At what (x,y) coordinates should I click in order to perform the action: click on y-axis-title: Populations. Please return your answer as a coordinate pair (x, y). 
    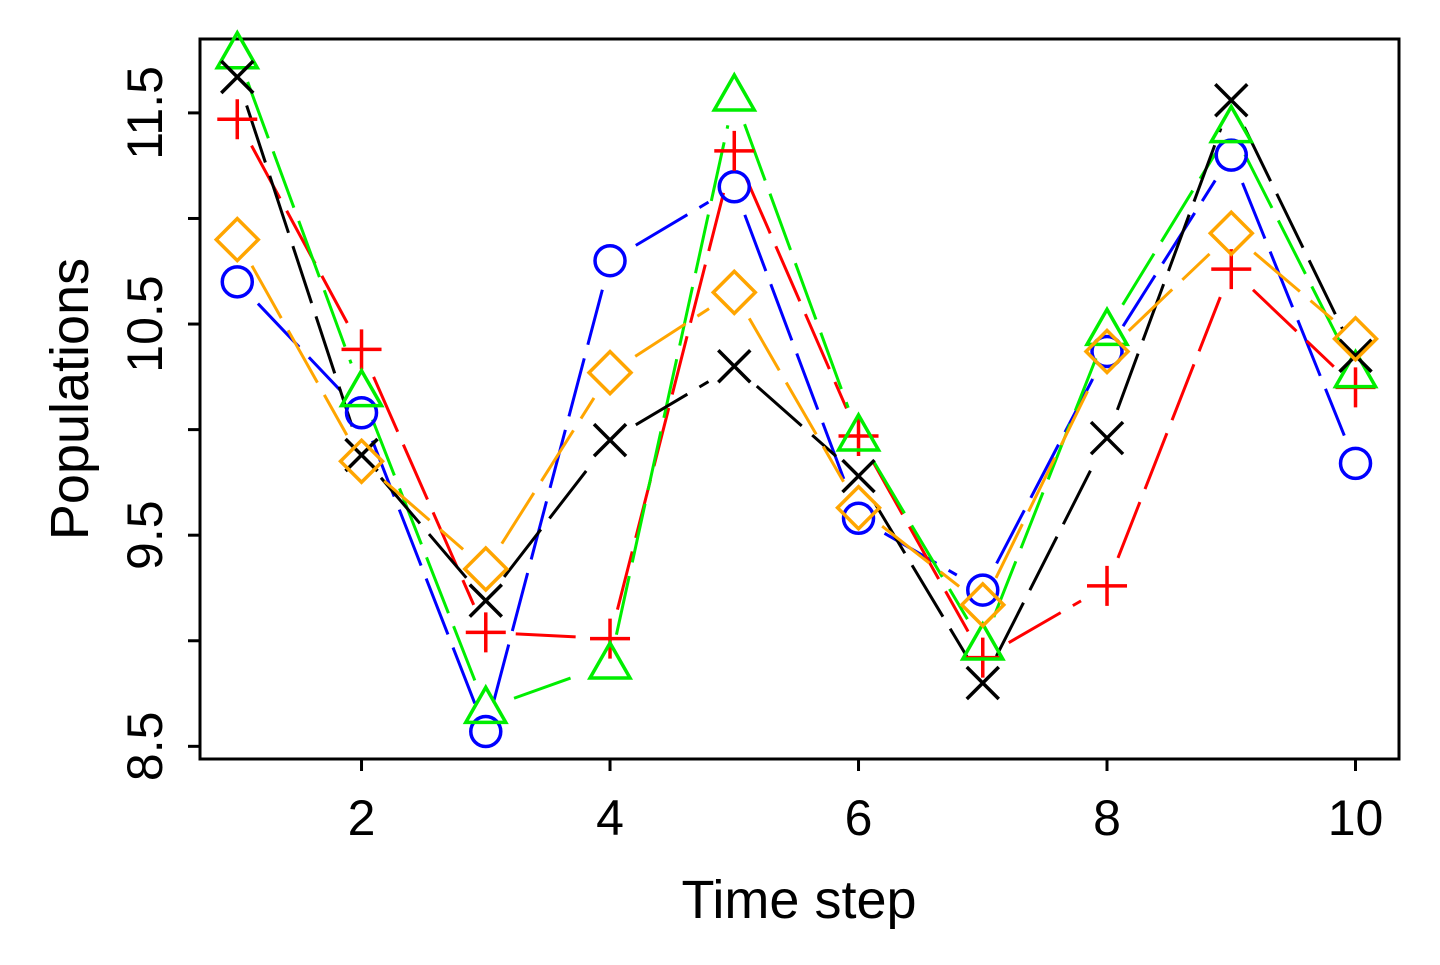
    Looking at the image, I should click on (70, 399).